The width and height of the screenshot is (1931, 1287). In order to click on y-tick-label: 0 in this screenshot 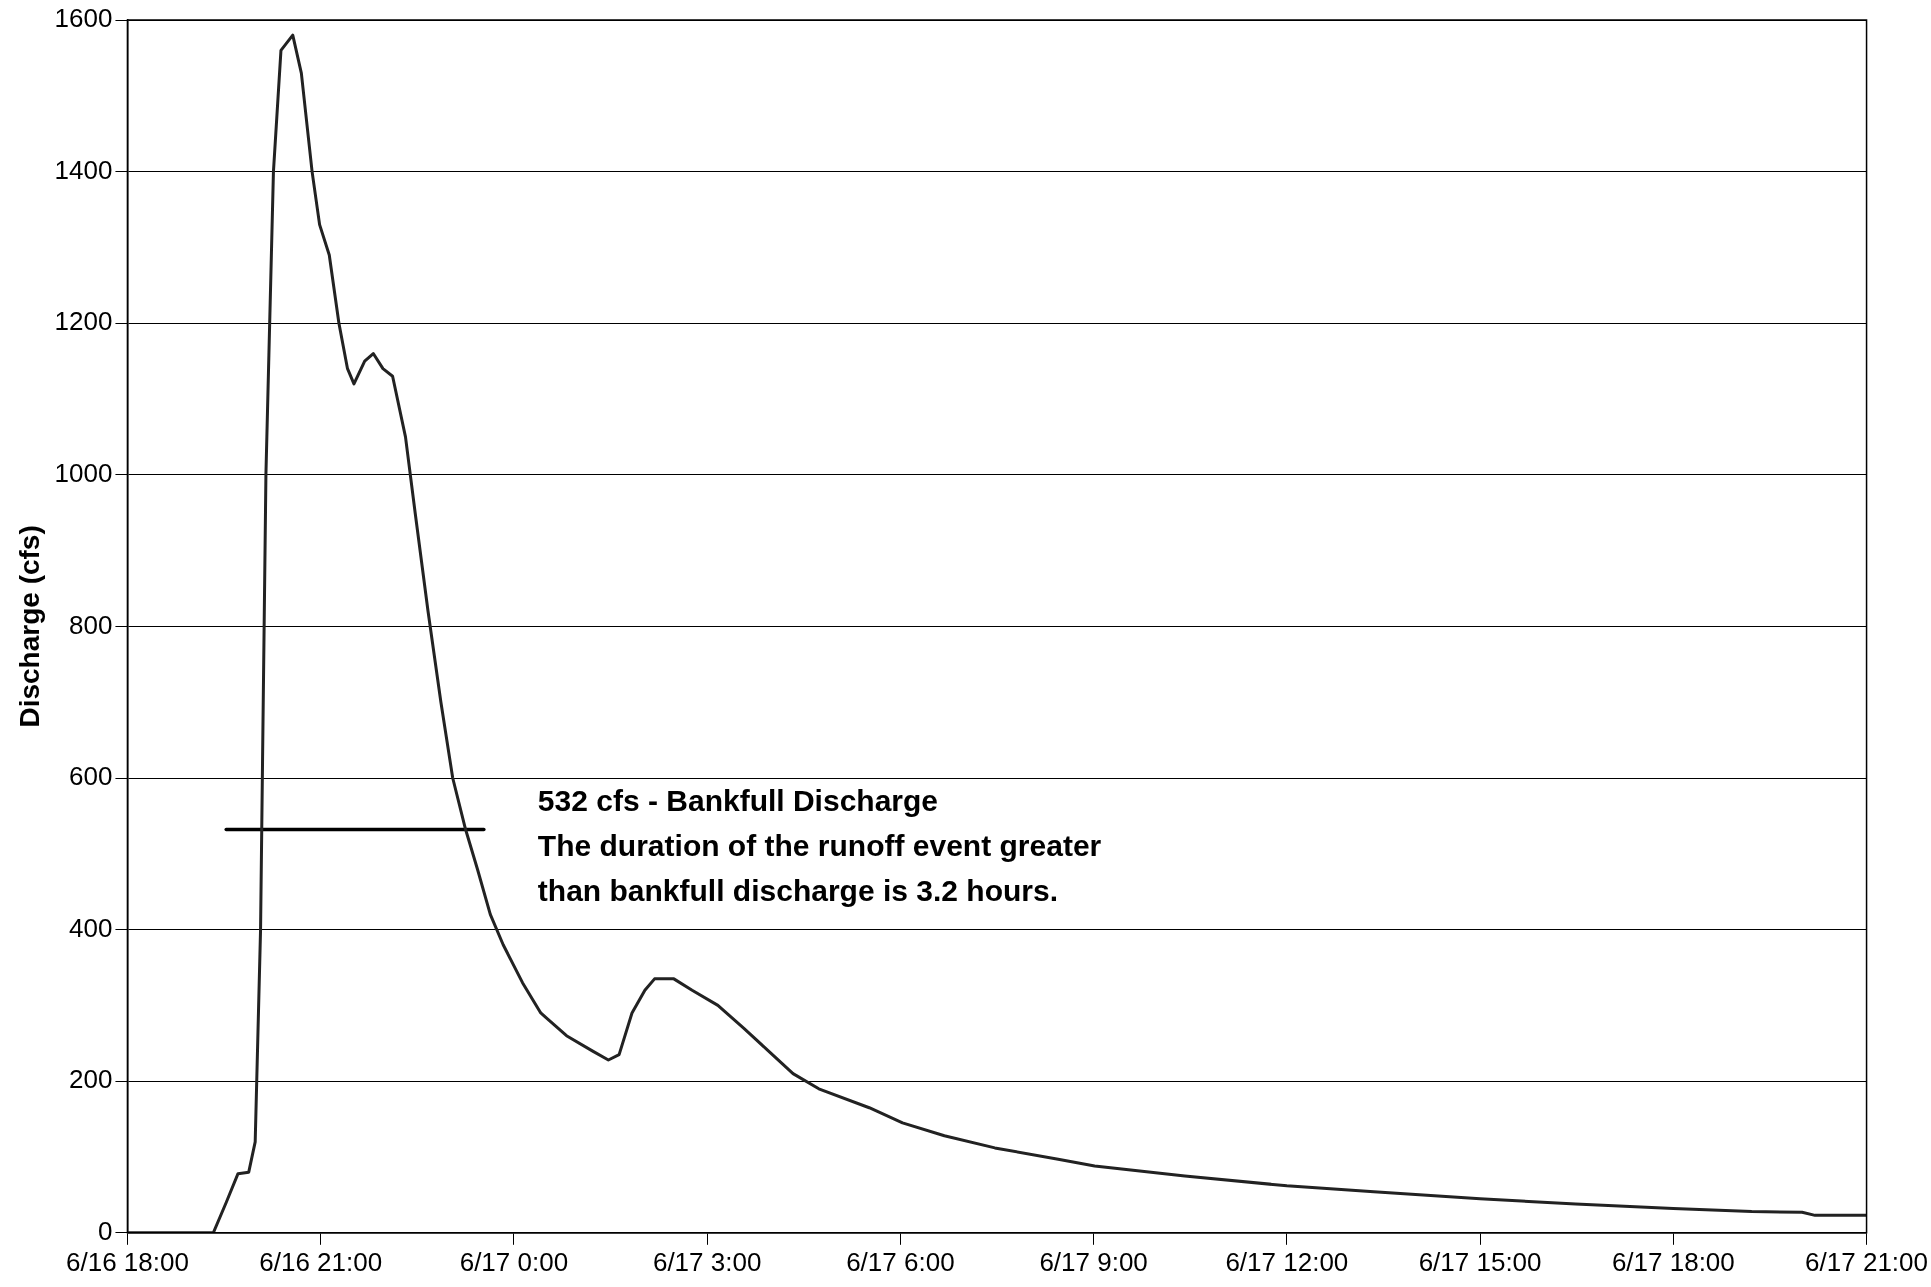, I will do `click(105, 1230)`.